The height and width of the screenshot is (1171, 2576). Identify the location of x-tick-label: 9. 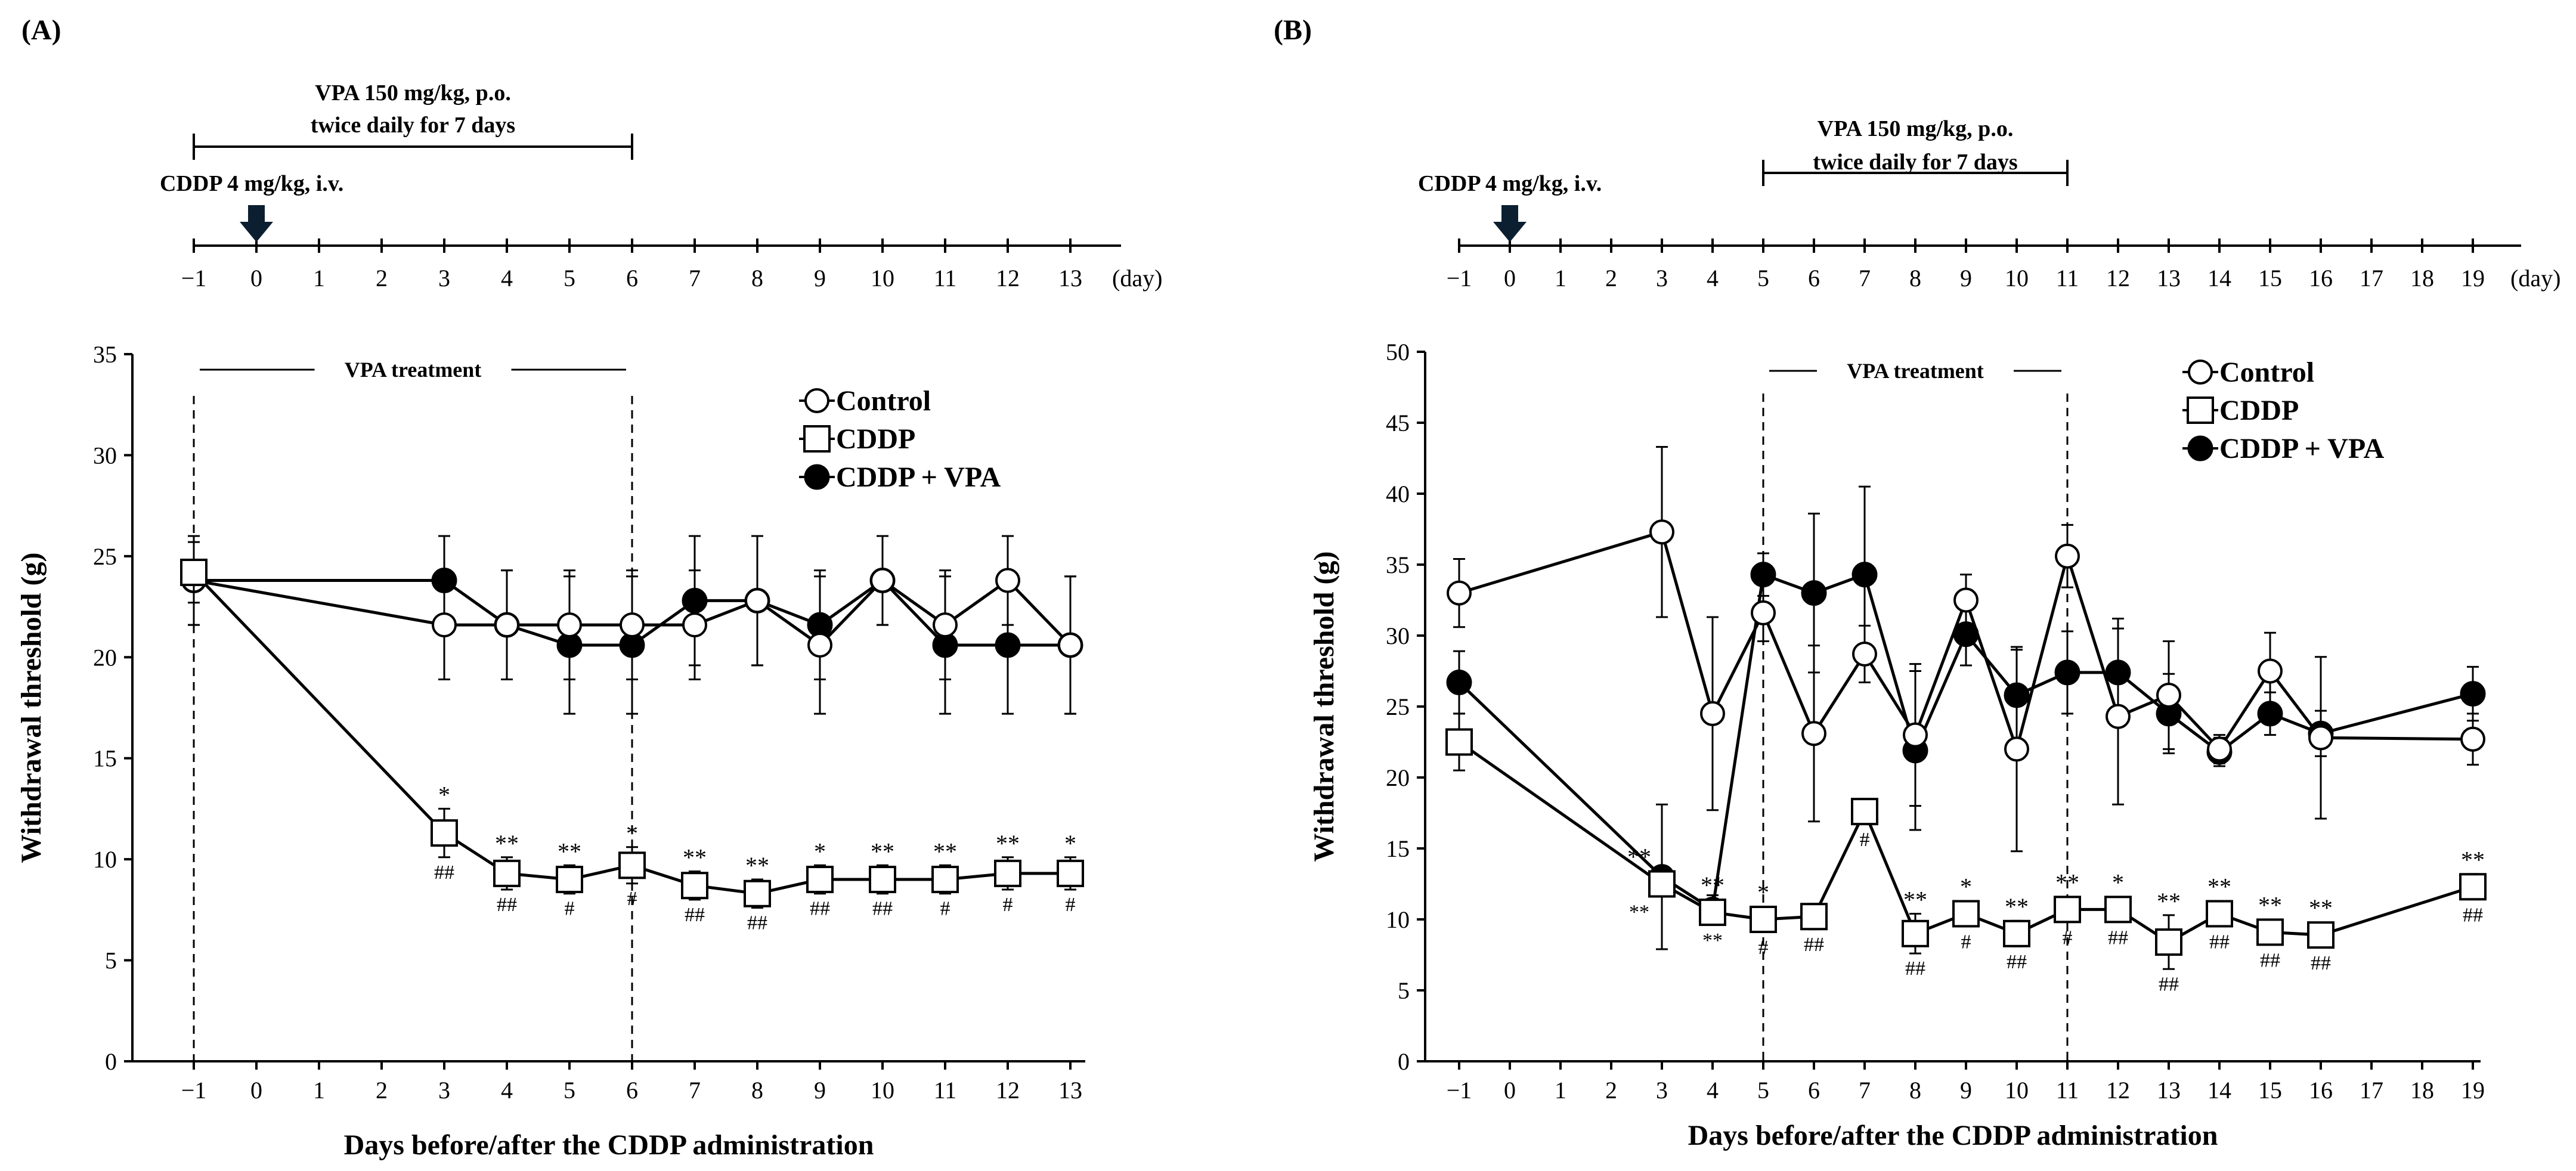
(1966, 1090).